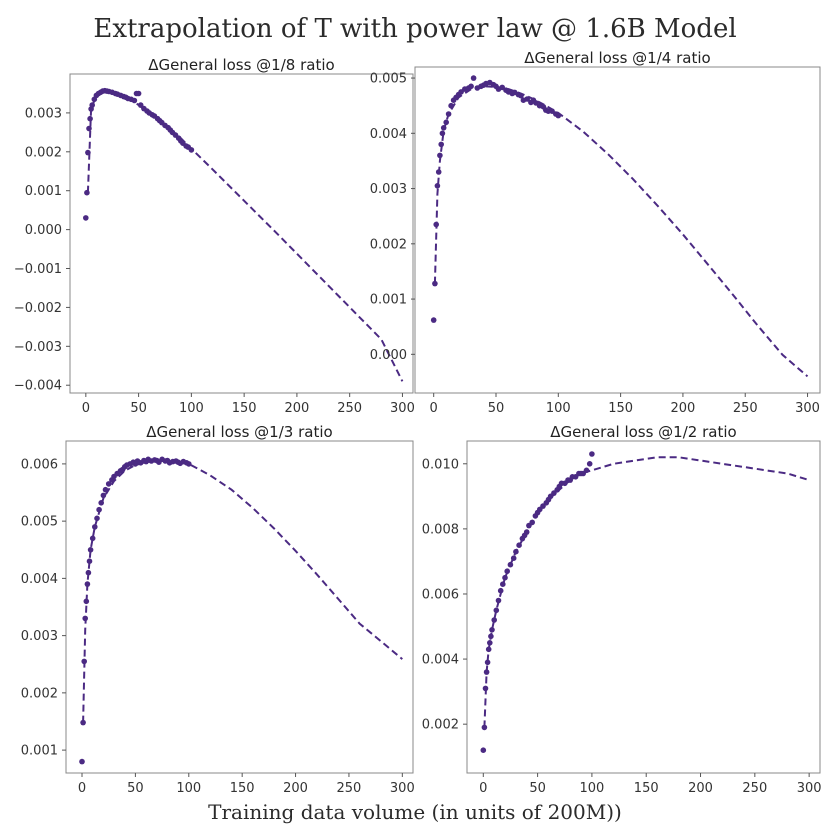 The height and width of the screenshot is (830, 830). What do you see at coordinates (239, 432) in the screenshot?
I see `panel-title: ΔGeneral loss @1/3 ratio` at bounding box center [239, 432].